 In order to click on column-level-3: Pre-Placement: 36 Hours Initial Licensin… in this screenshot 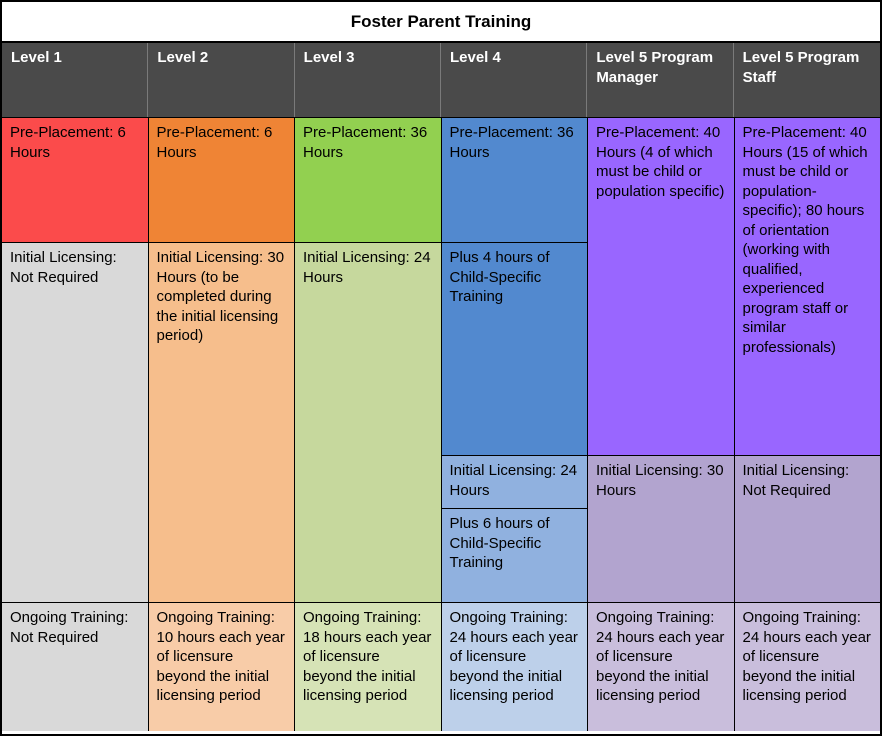, I will do `click(368, 424)`.